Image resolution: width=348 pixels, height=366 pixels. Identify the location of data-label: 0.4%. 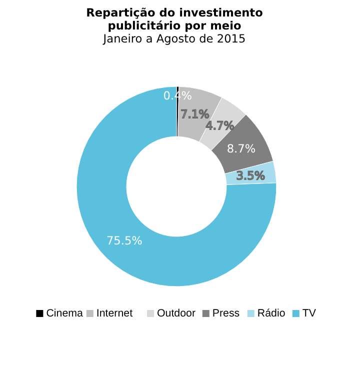
(177, 95).